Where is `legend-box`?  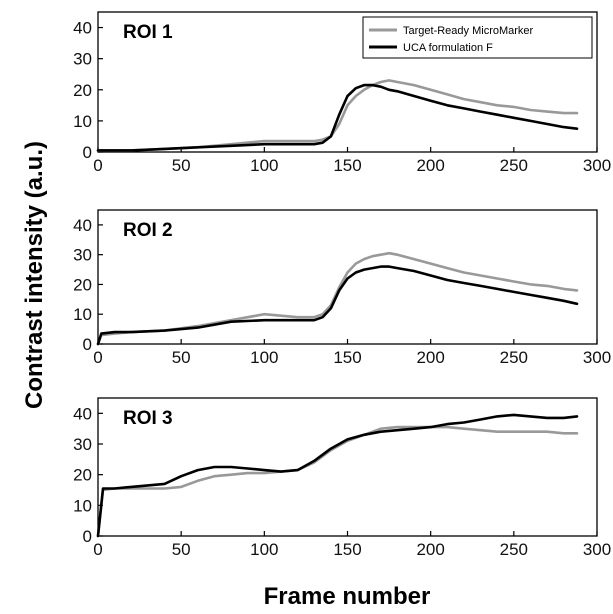
legend-box is located at coordinates (477, 37).